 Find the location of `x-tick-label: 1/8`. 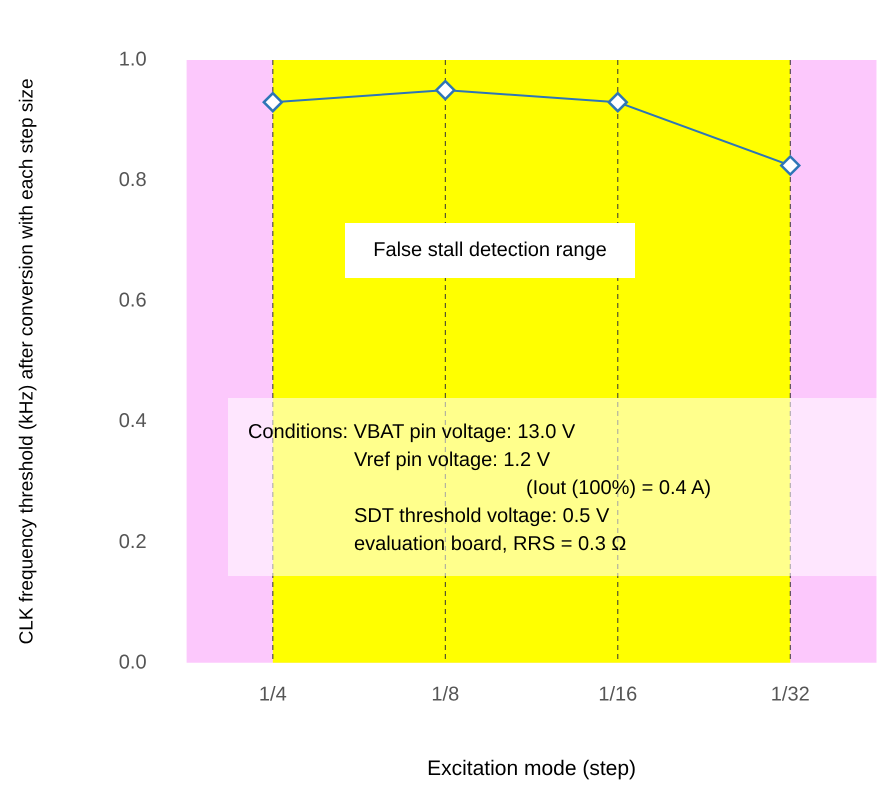

x-tick-label: 1/8 is located at coordinates (445, 694).